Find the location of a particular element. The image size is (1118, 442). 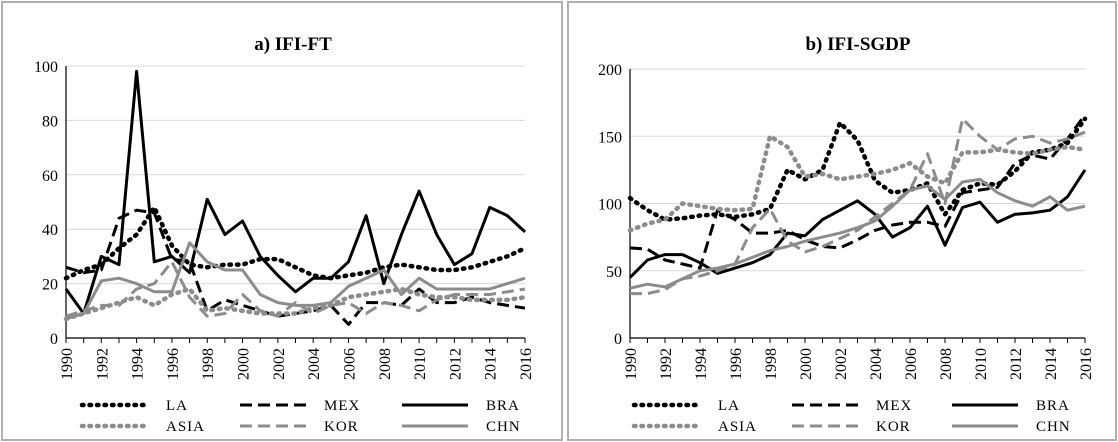

series-line-kor is located at coordinates (295, 289).